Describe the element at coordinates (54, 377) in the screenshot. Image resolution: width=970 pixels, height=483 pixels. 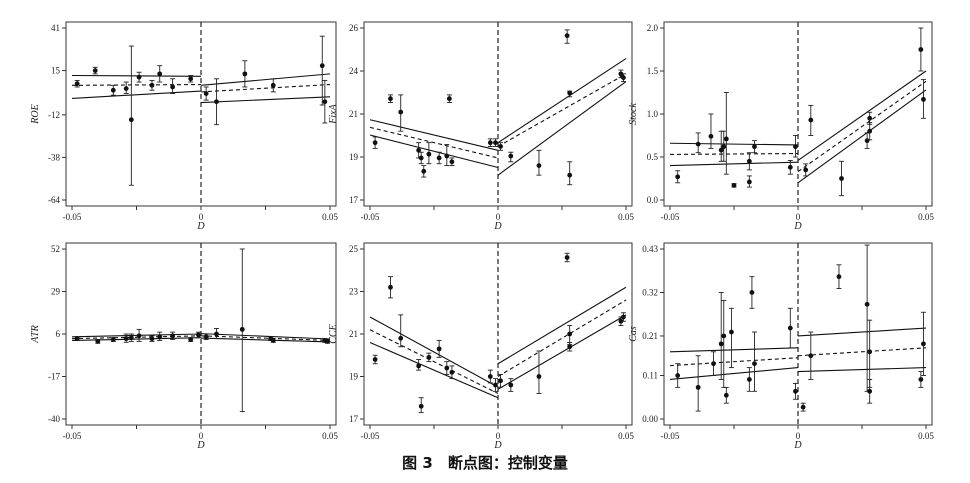
I see `y-tick-label: -17` at that location.